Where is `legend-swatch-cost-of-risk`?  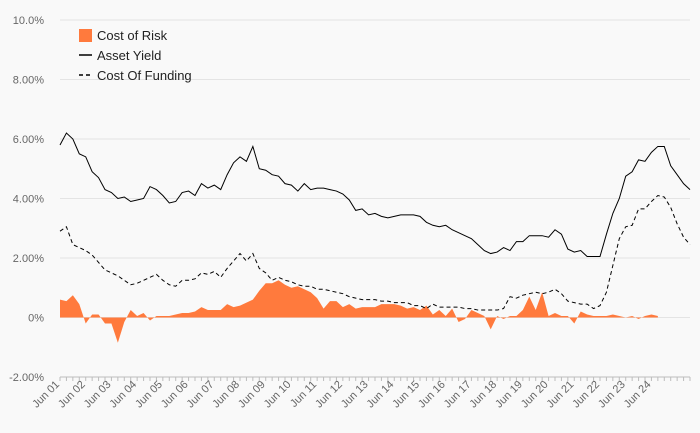 legend-swatch-cost-of-risk is located at coordinates (85, 35).